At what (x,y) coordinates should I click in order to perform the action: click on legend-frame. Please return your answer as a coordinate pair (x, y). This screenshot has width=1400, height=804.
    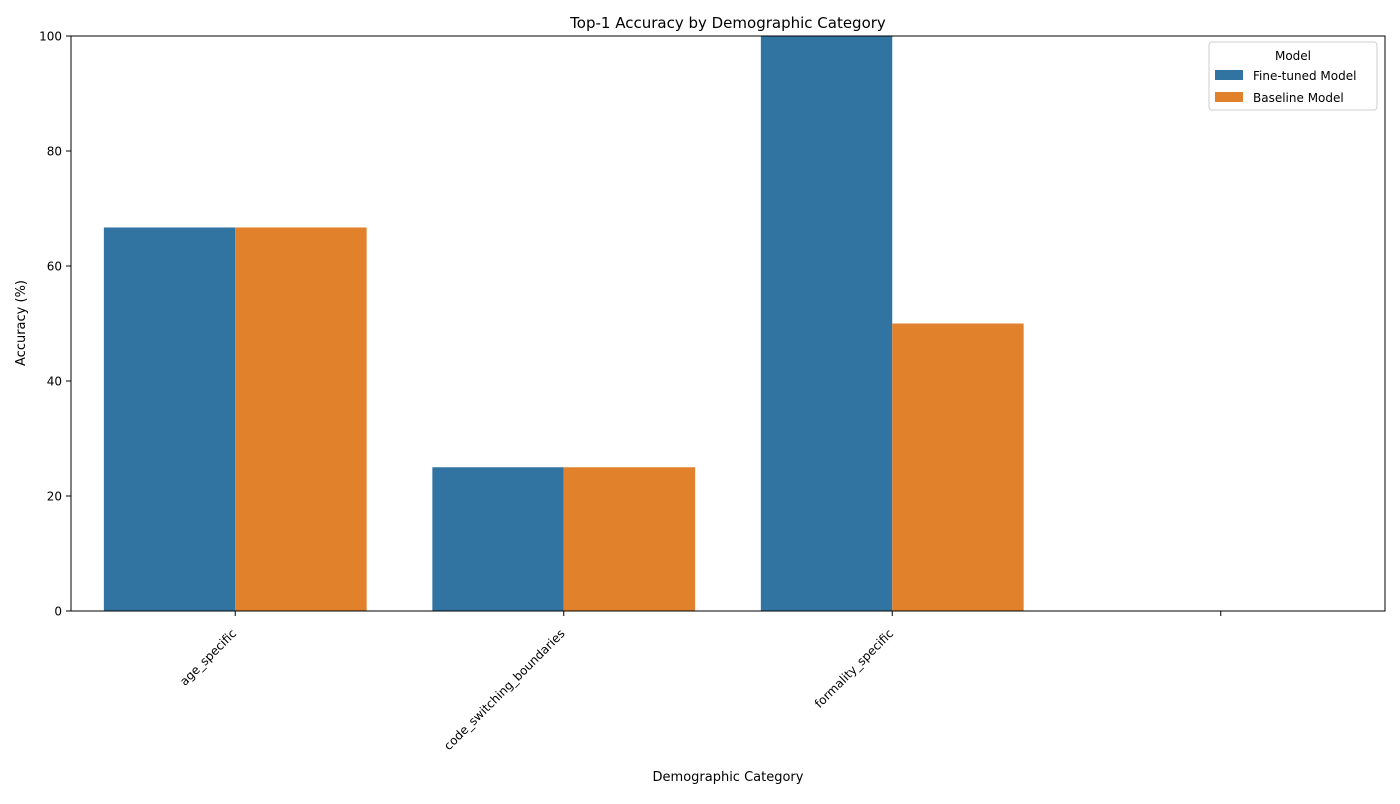
    Looking at the image, I should click on (1293, 76).